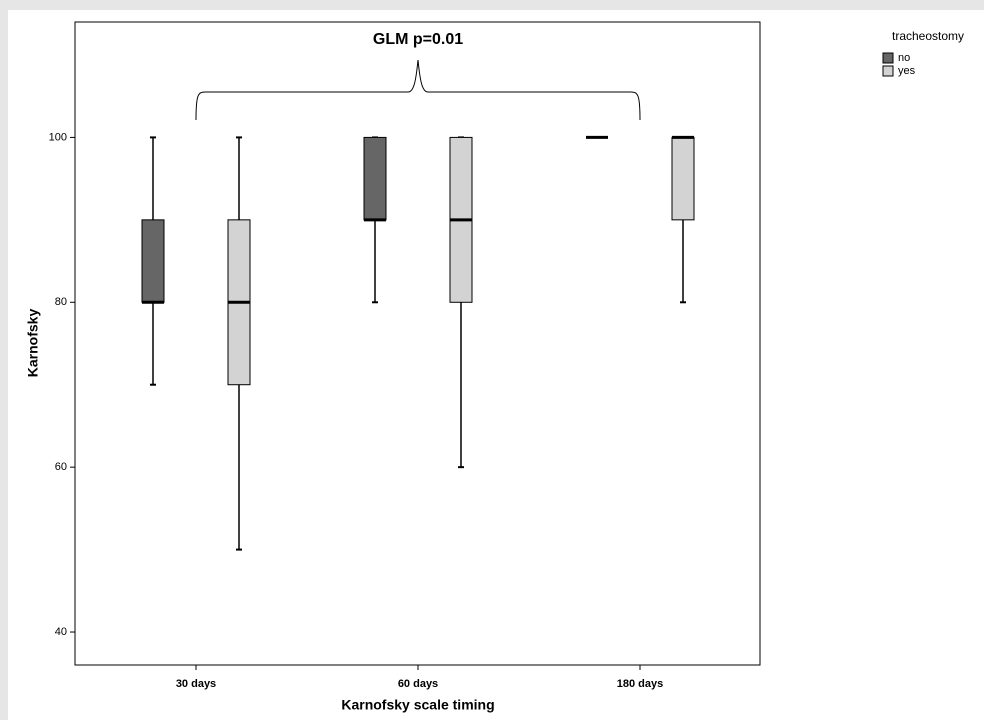  What do you see at coordinates (33, 343) in the screenshot?
I see `y-axis-label: Karnofsky` at bounding box center [33, 343].